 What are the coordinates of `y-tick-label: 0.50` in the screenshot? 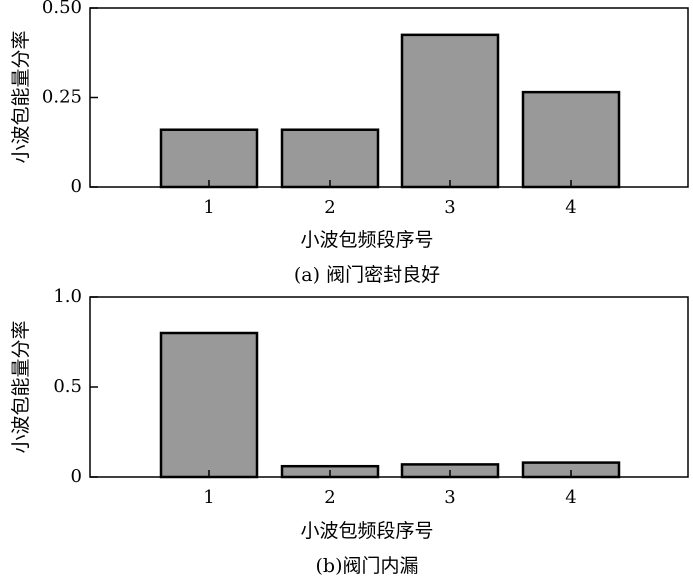 It's located at (62, 9).